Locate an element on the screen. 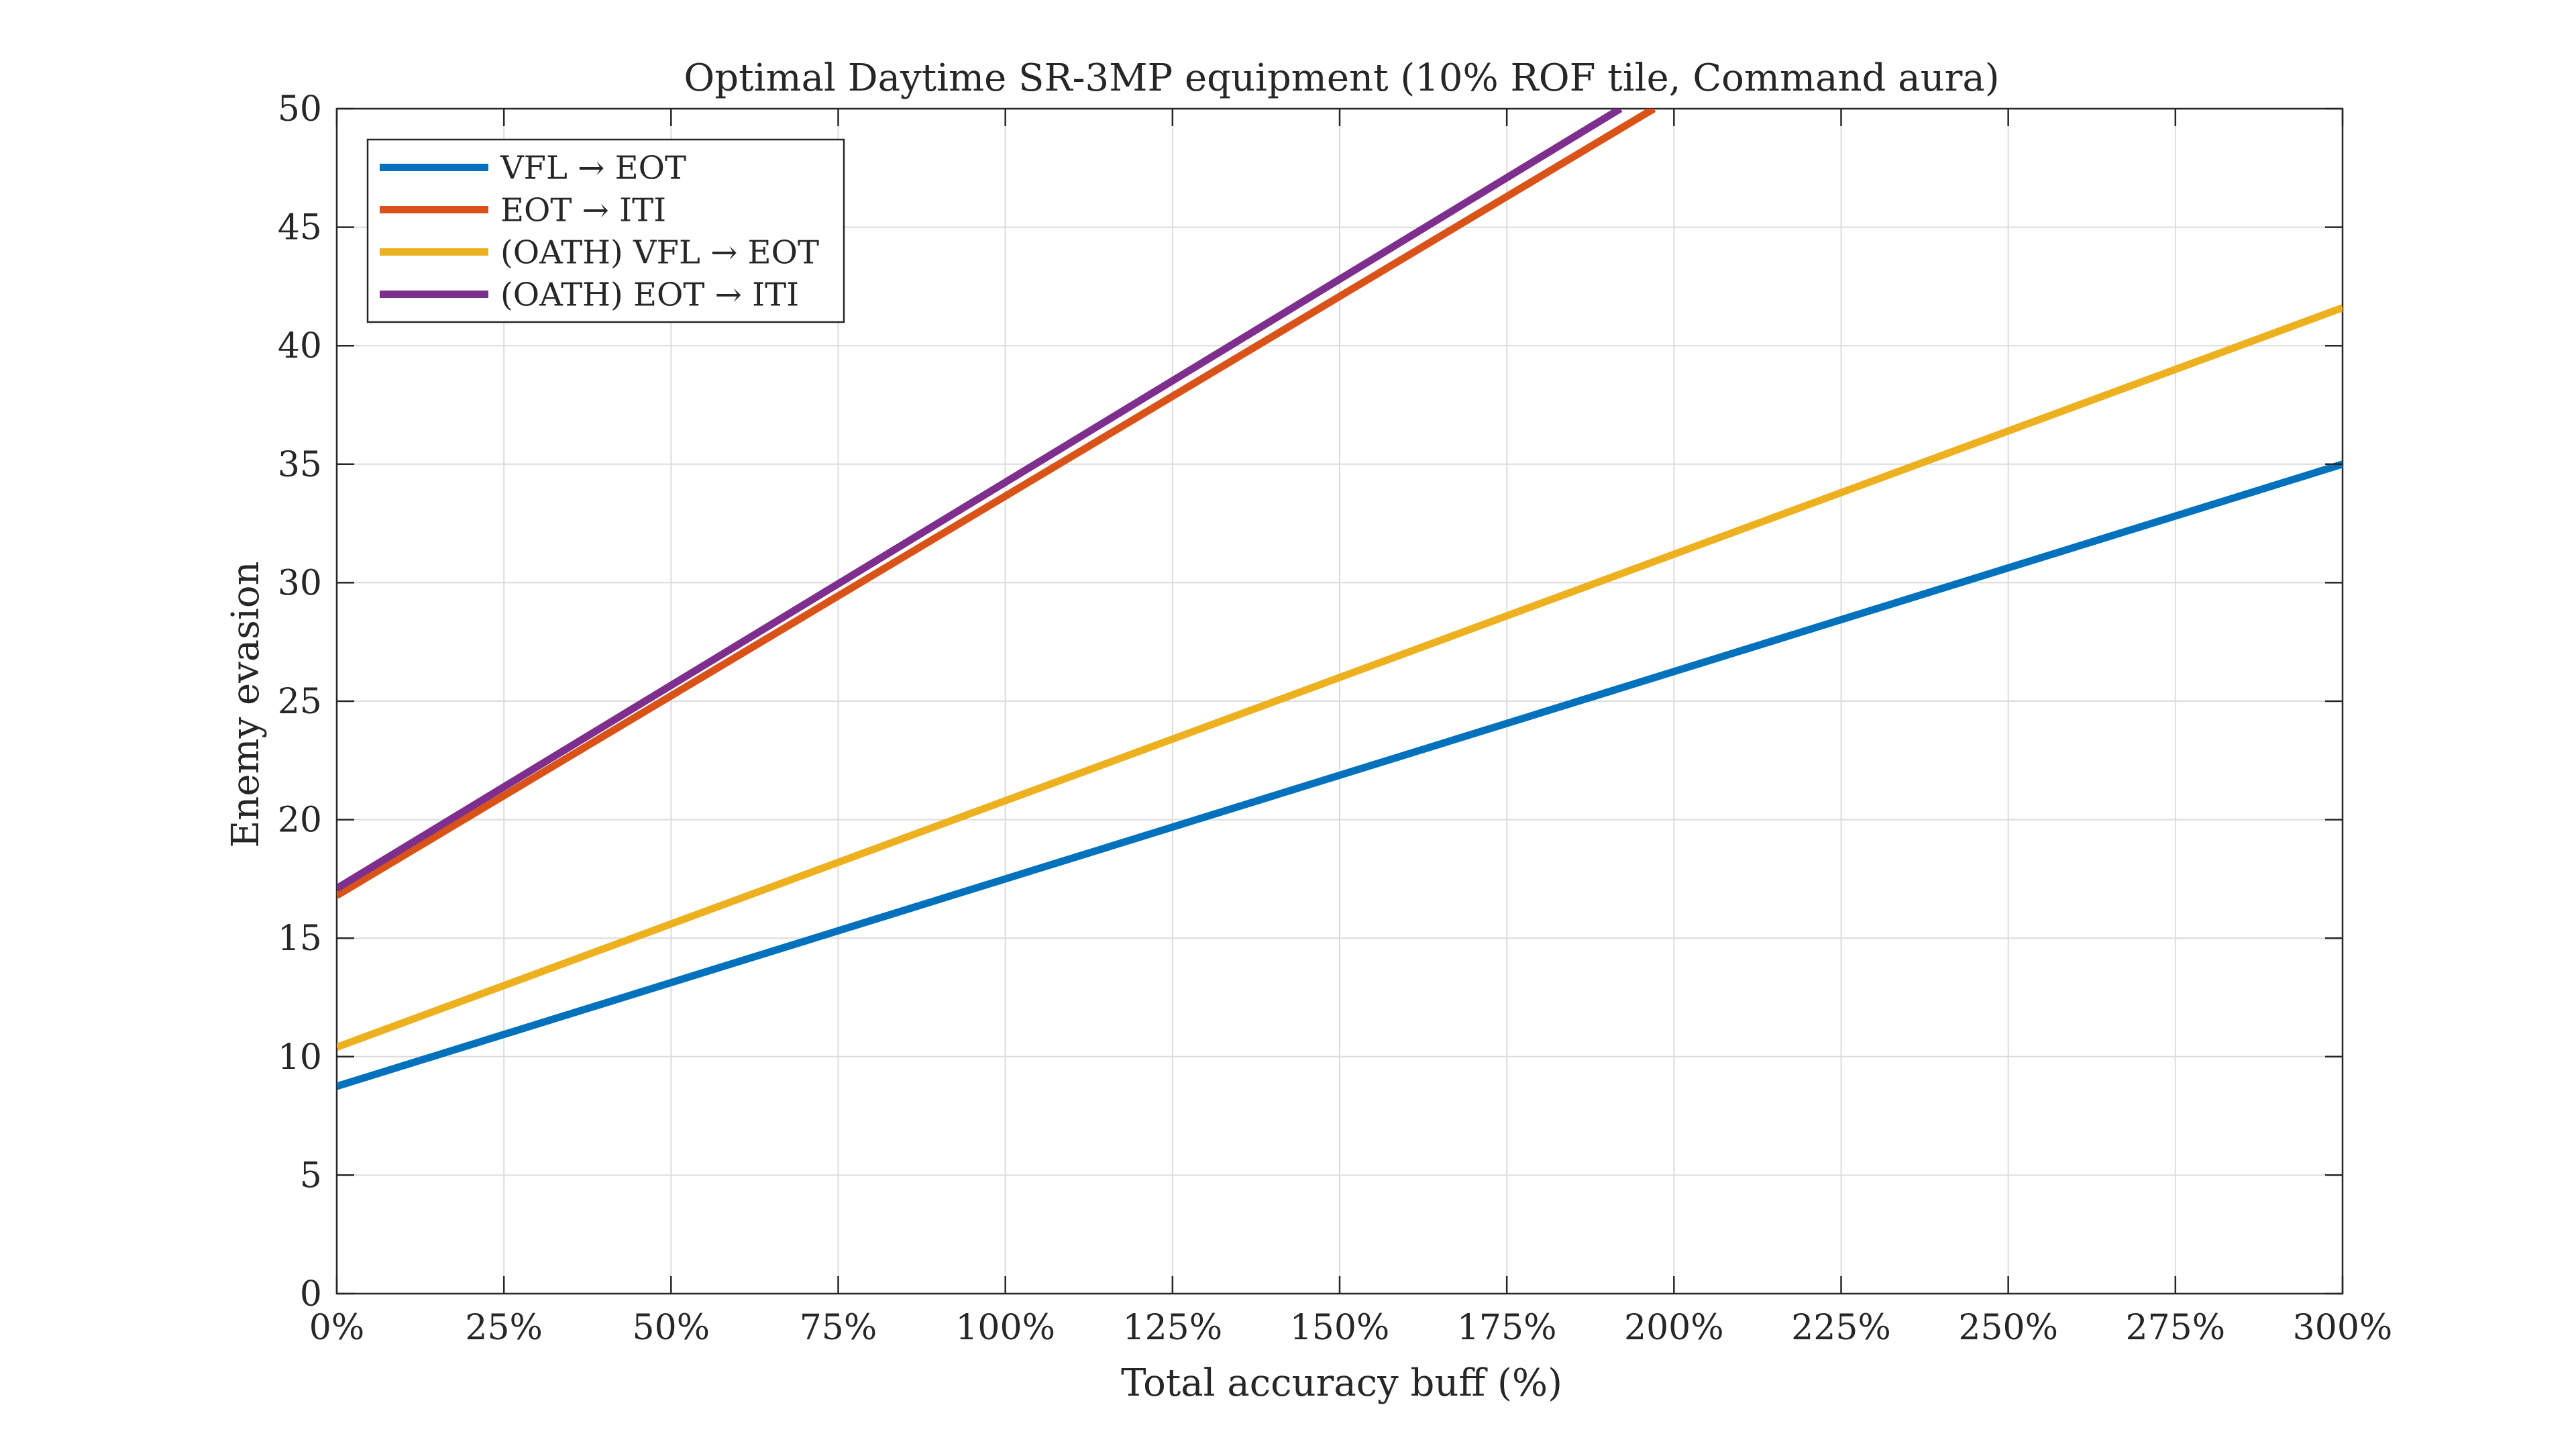 The image size is (2576, 1452). y-tick-label: 35 is located at coordinates (300, 465).